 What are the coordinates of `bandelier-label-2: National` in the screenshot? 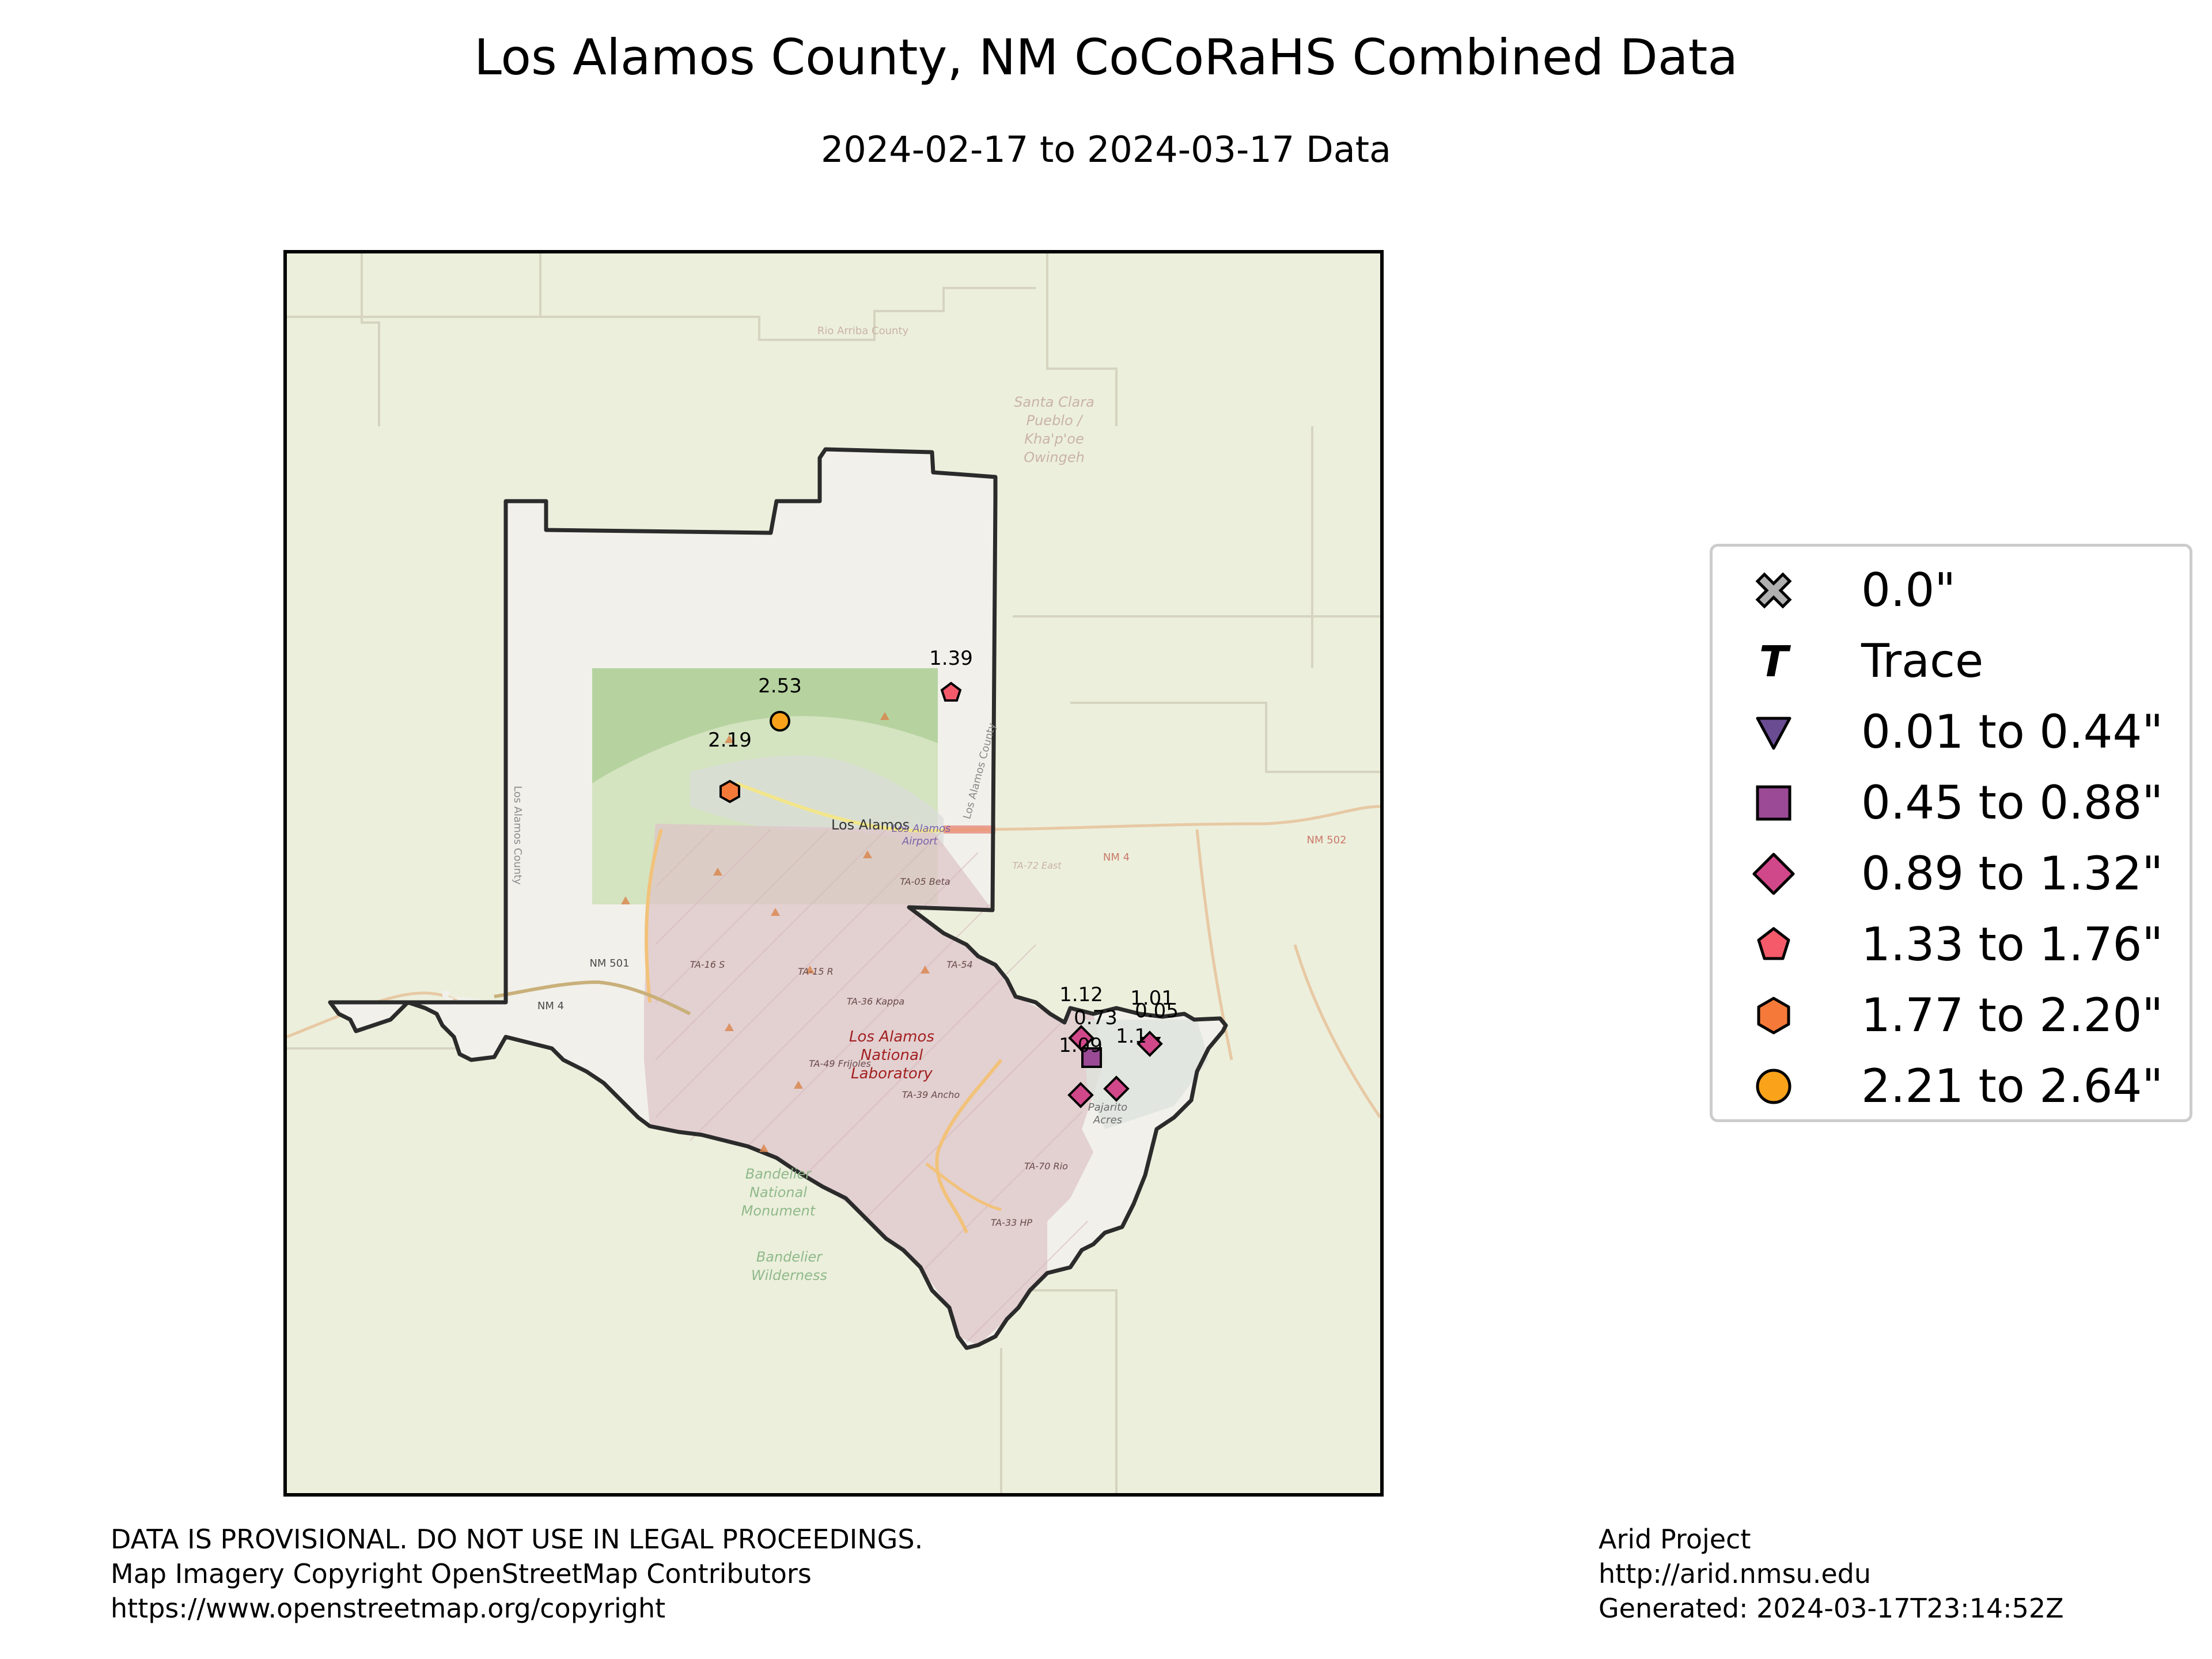 It's located at (778, 1192).